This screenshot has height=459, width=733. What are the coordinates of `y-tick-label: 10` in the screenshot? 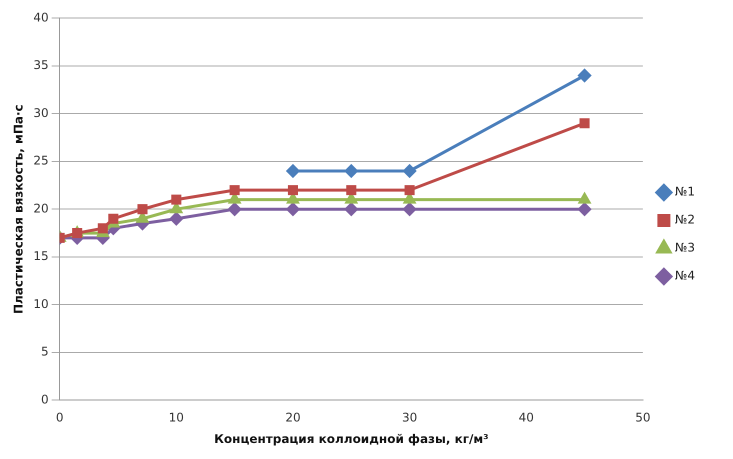 It's located at (41, 303).